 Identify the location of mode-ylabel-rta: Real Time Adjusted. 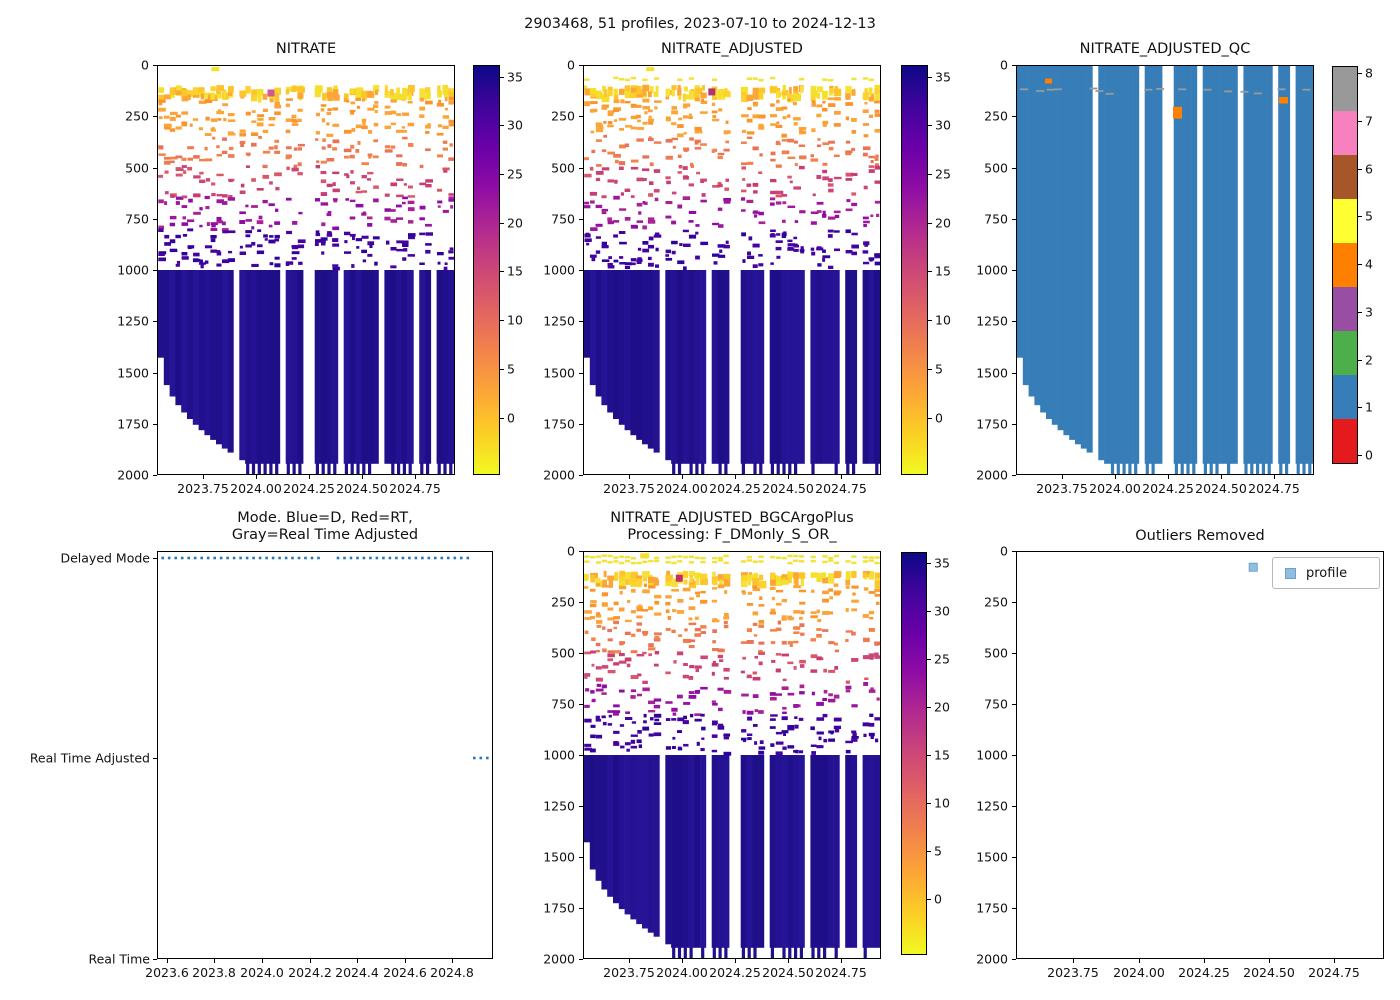
(89, 758).